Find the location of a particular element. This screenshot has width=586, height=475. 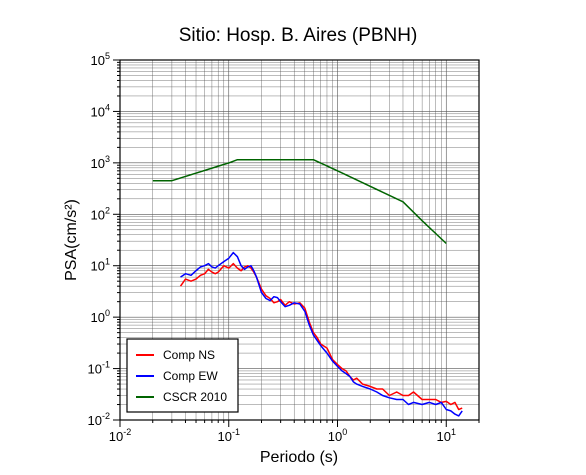

x-tick-labels: 10⁻² 10⁻¹ 10⁰ 10¹ is located at coordinates (282, 435).